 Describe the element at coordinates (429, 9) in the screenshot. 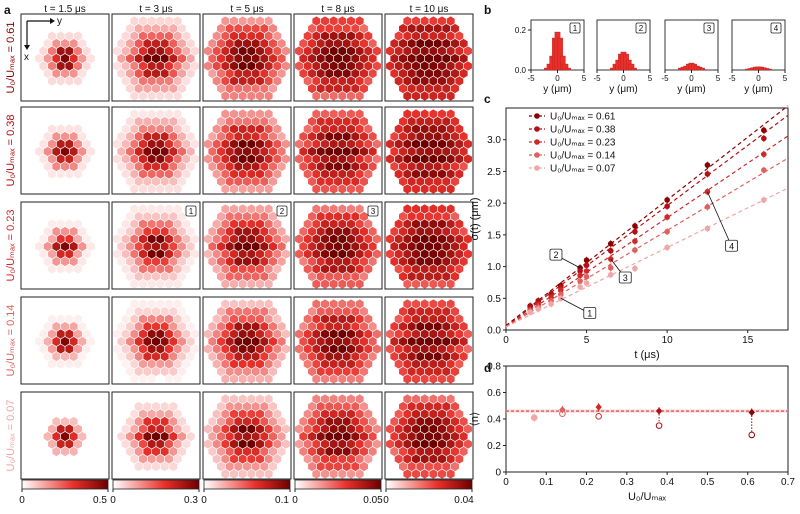

I see `column-title: t = 10 μs` at that location.